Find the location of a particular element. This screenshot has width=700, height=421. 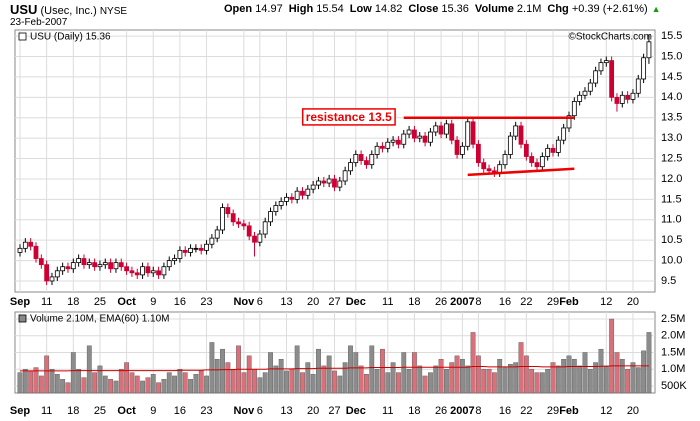

y-tick-label: 13.0 is located at coordinates (671, 138).